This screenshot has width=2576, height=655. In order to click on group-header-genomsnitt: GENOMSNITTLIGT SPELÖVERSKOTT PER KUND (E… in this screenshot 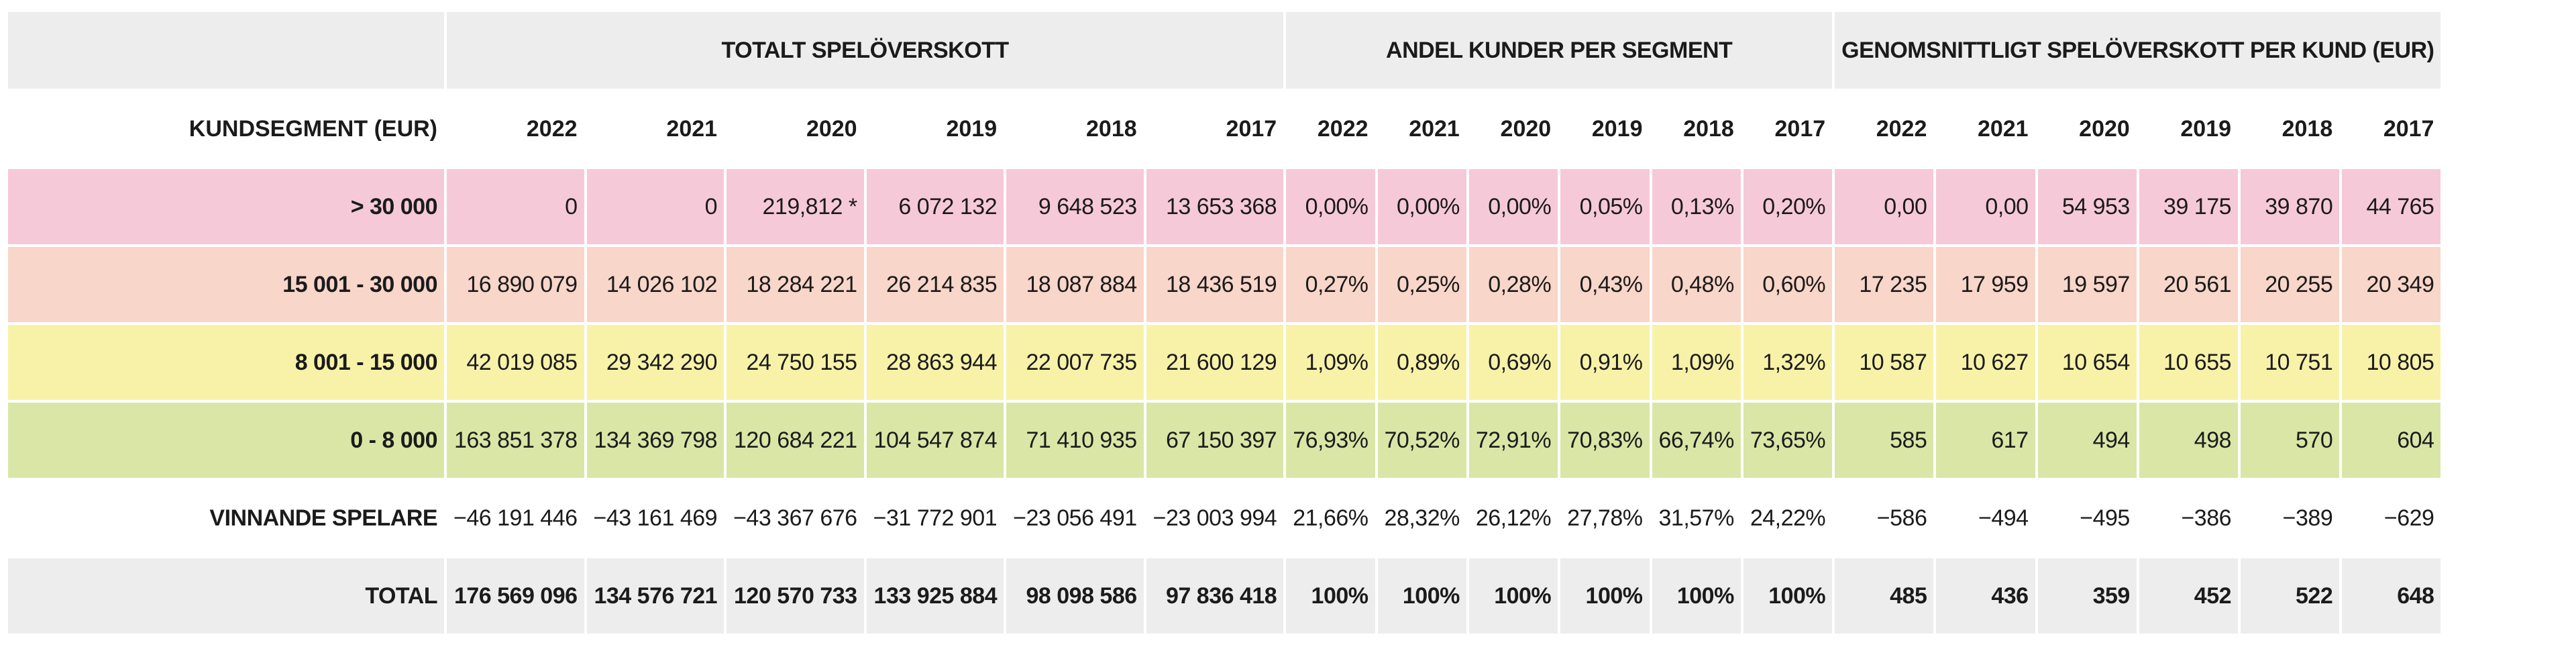, I will do `click(2138, 50)`.